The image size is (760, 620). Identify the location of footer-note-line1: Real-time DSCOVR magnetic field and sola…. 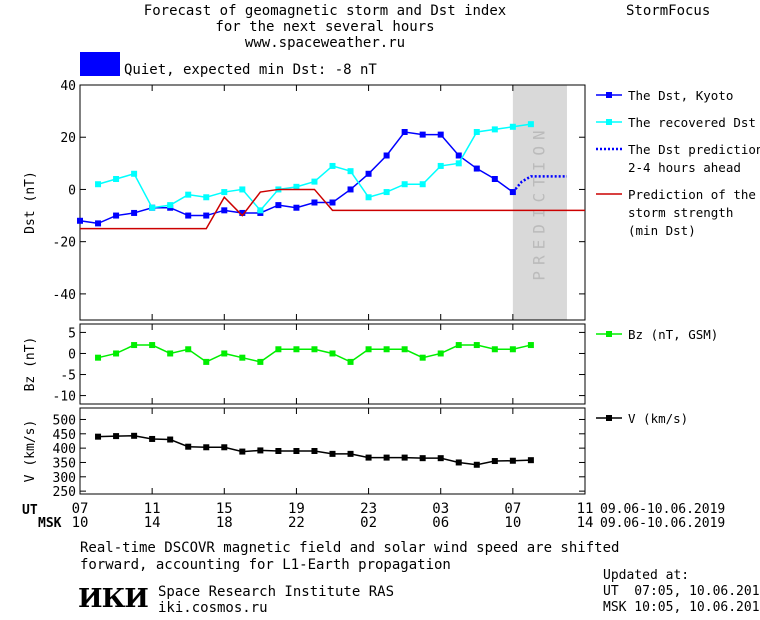
(350, 548).